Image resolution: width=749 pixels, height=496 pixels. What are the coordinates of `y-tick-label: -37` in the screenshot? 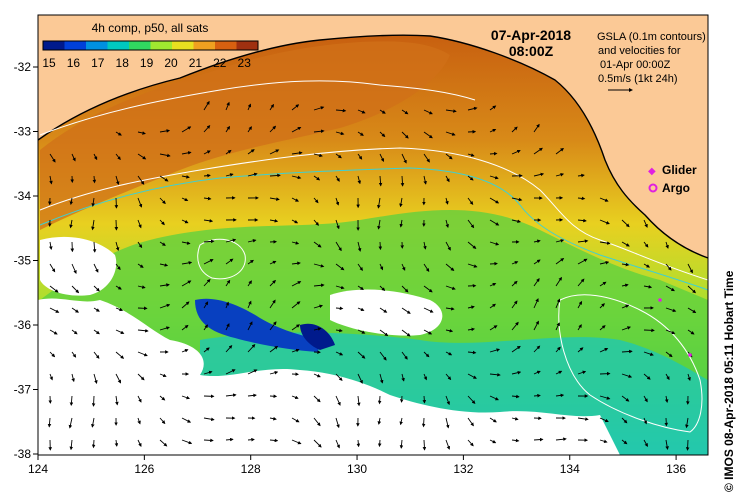 It's located at (23, 390).